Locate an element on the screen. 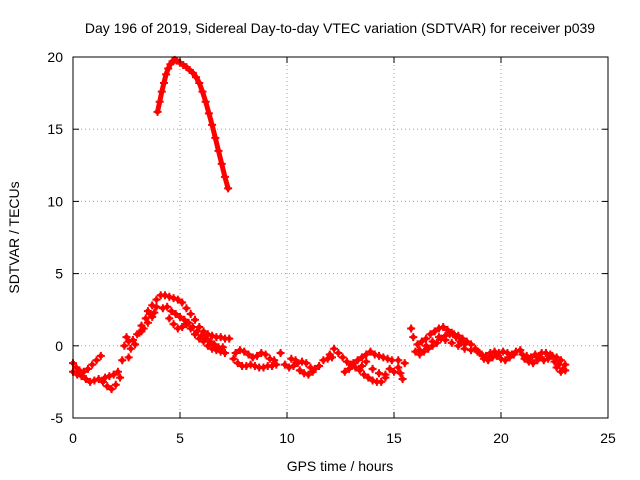 This screenshot has height=480, width=640. y-tick-label: 15 is located at coordinates (55, 129).